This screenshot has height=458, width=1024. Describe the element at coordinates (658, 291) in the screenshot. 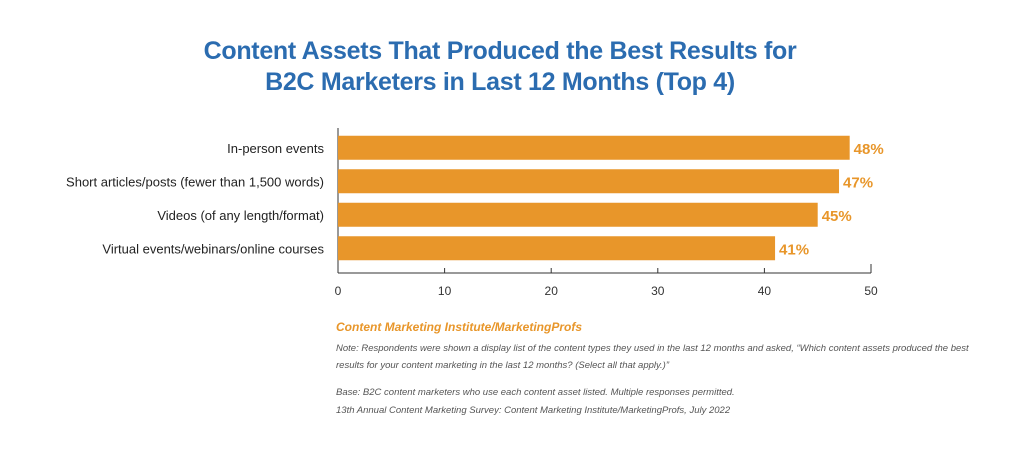

I see `x-tick-label-30: 30` at that location.